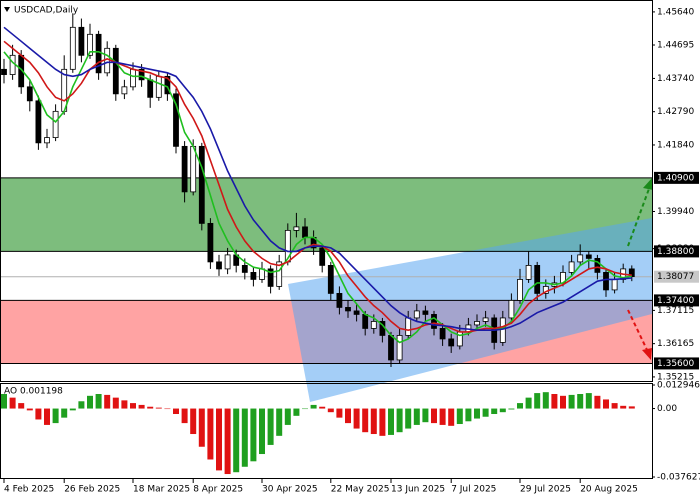  What do you see at coordinates (675, 79) in the screenshot?
I see `y-tick-label: 1.43740` at bounding box center [675, 79].